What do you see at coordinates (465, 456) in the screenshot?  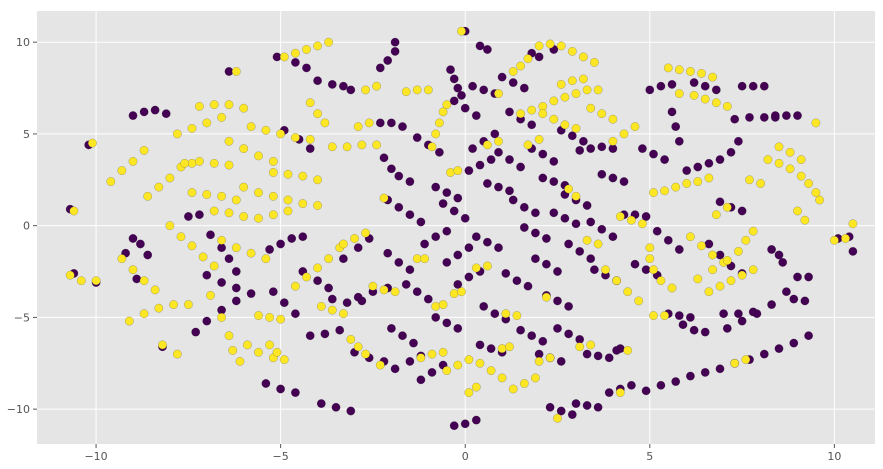 I see `x-tick-label: 0` at bounding box center [465, 456].